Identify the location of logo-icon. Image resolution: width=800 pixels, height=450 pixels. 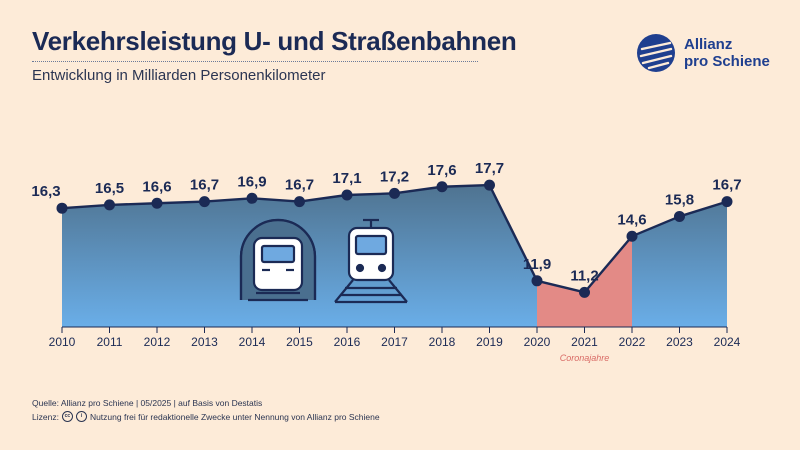
(656, 53).